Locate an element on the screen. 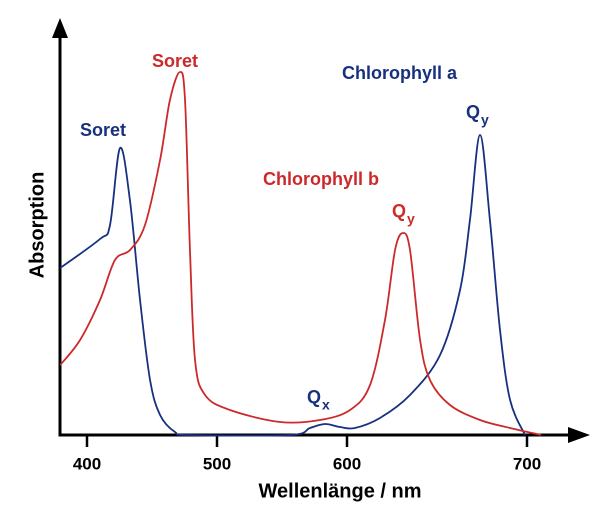 This screenshot has width=606, height=515. annotation-subscript: x is located at coordinates (326, 405).